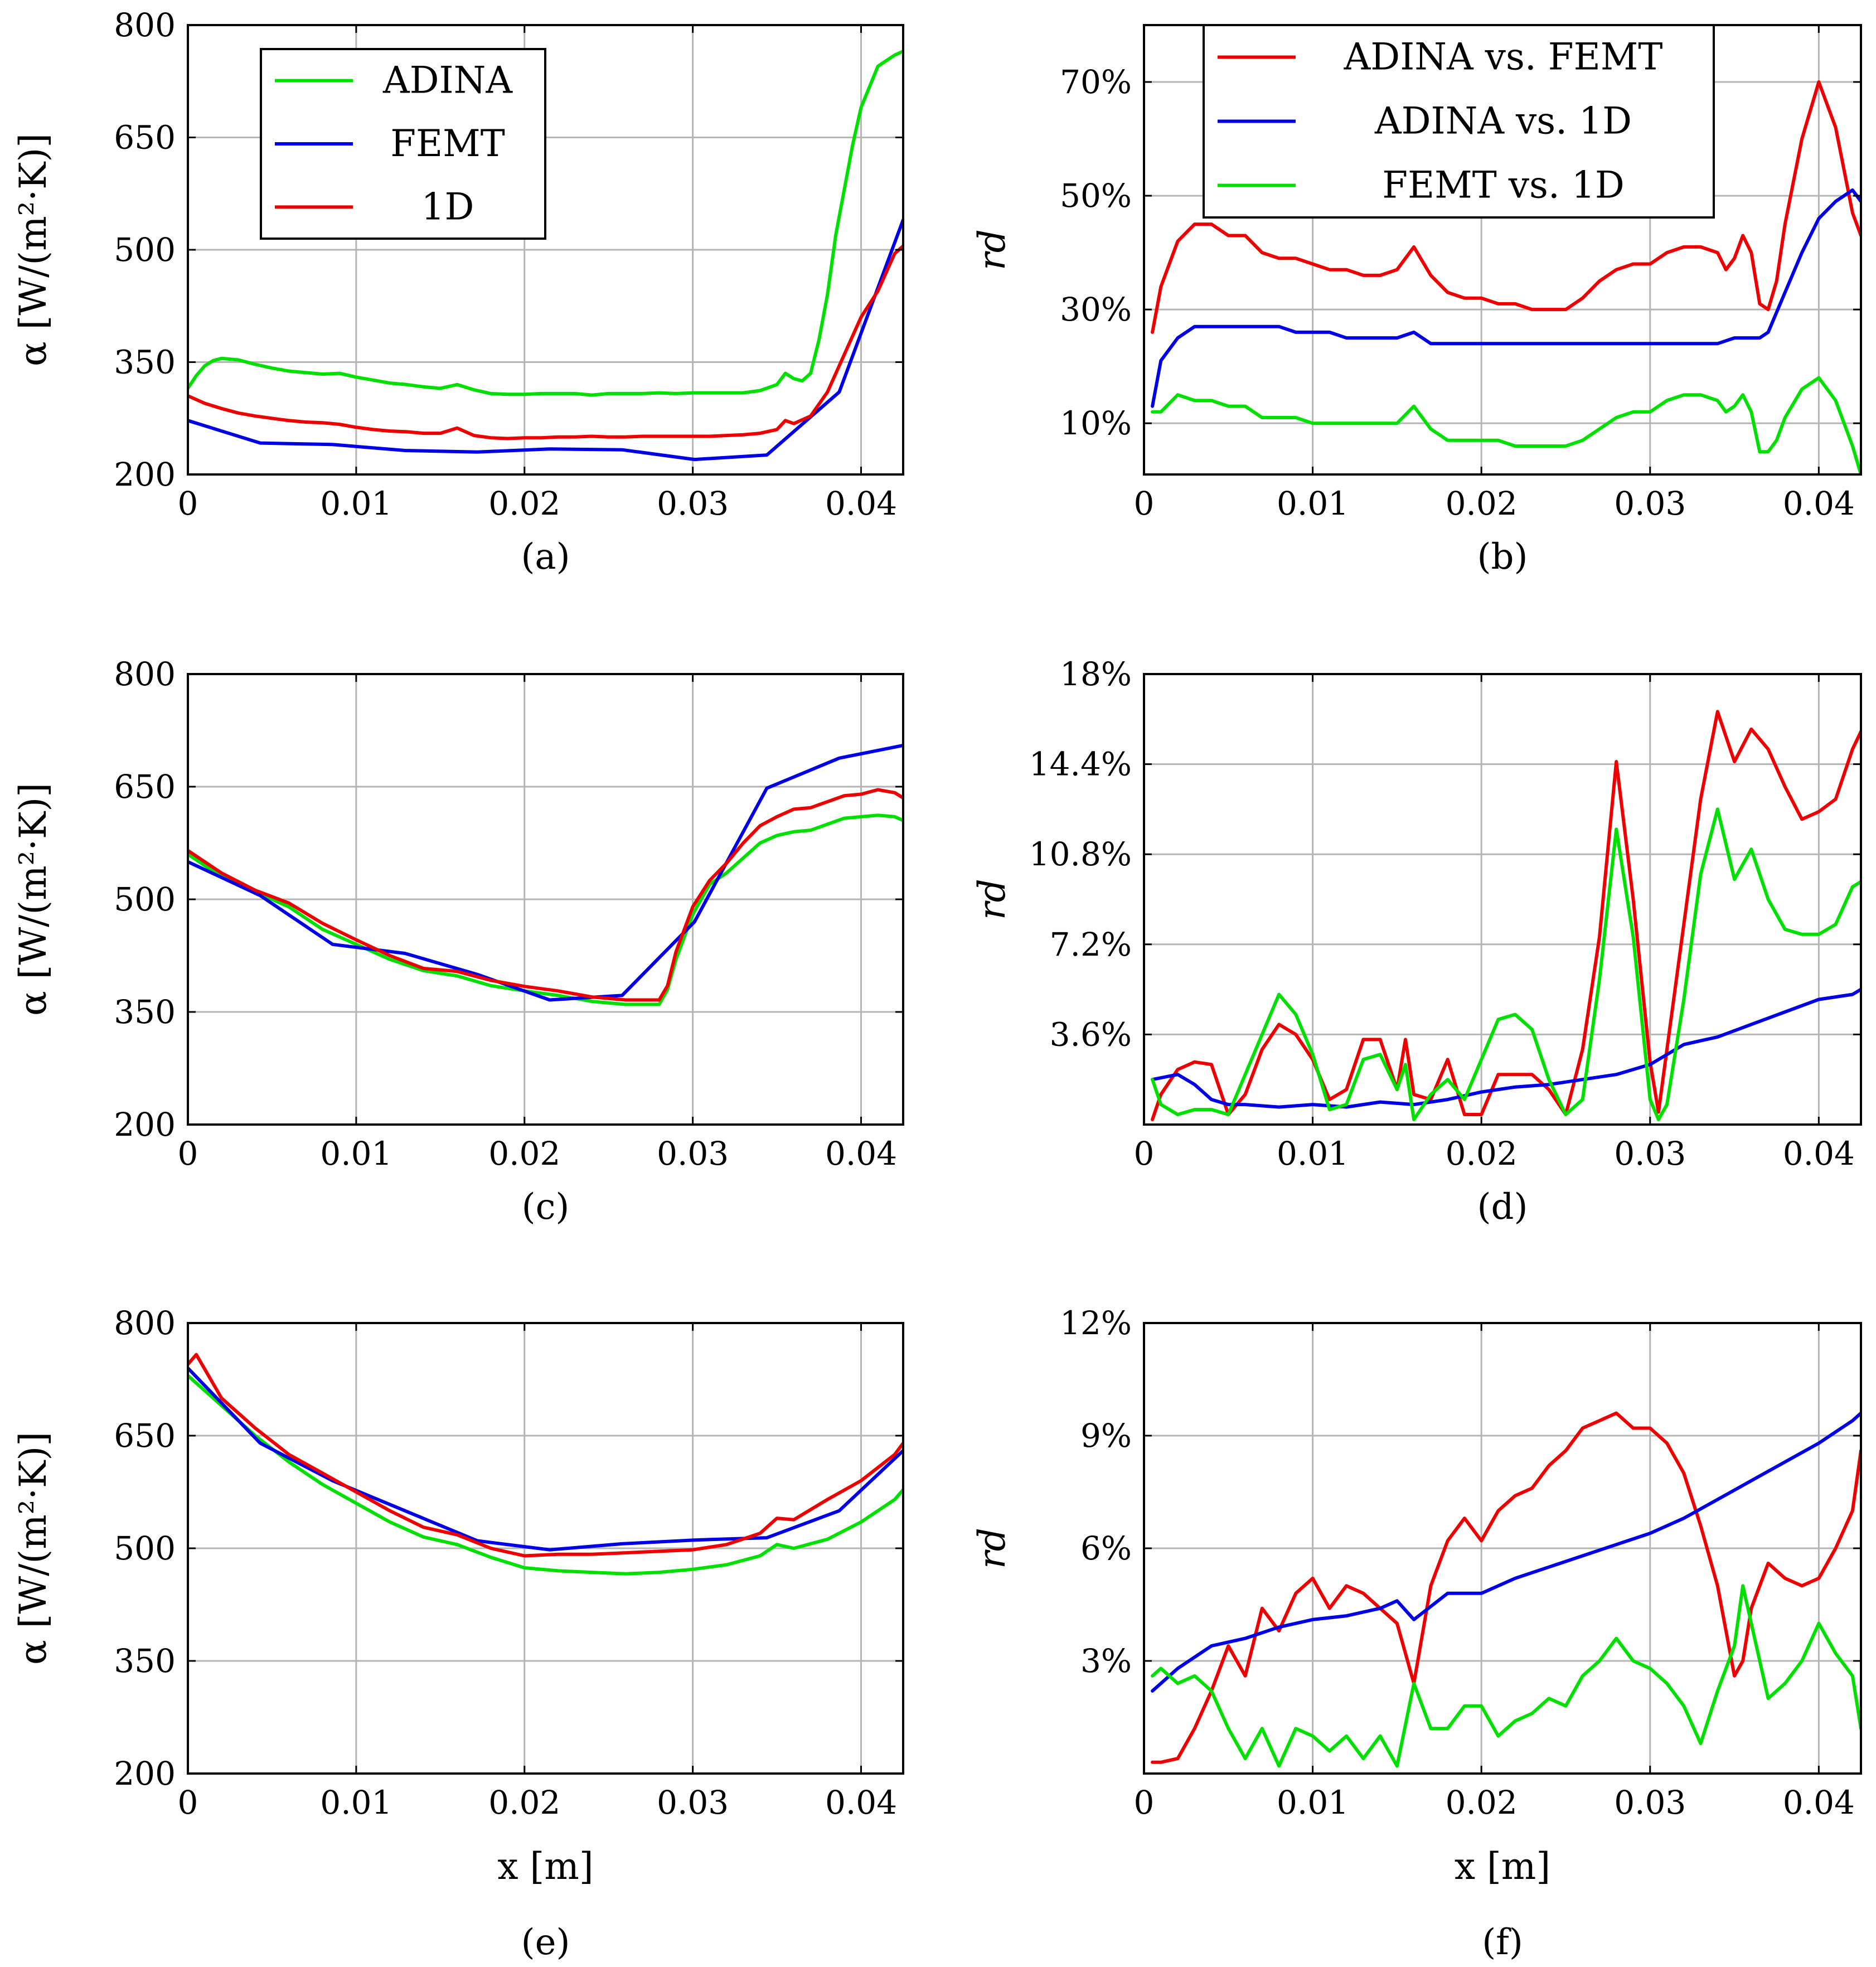 This screenshot has height=1967, width=1876. What do you see at coordinates (1096, 82) in the screenshot?
I see `y-tick-label: 70%` at bounding box center [1096, 82].